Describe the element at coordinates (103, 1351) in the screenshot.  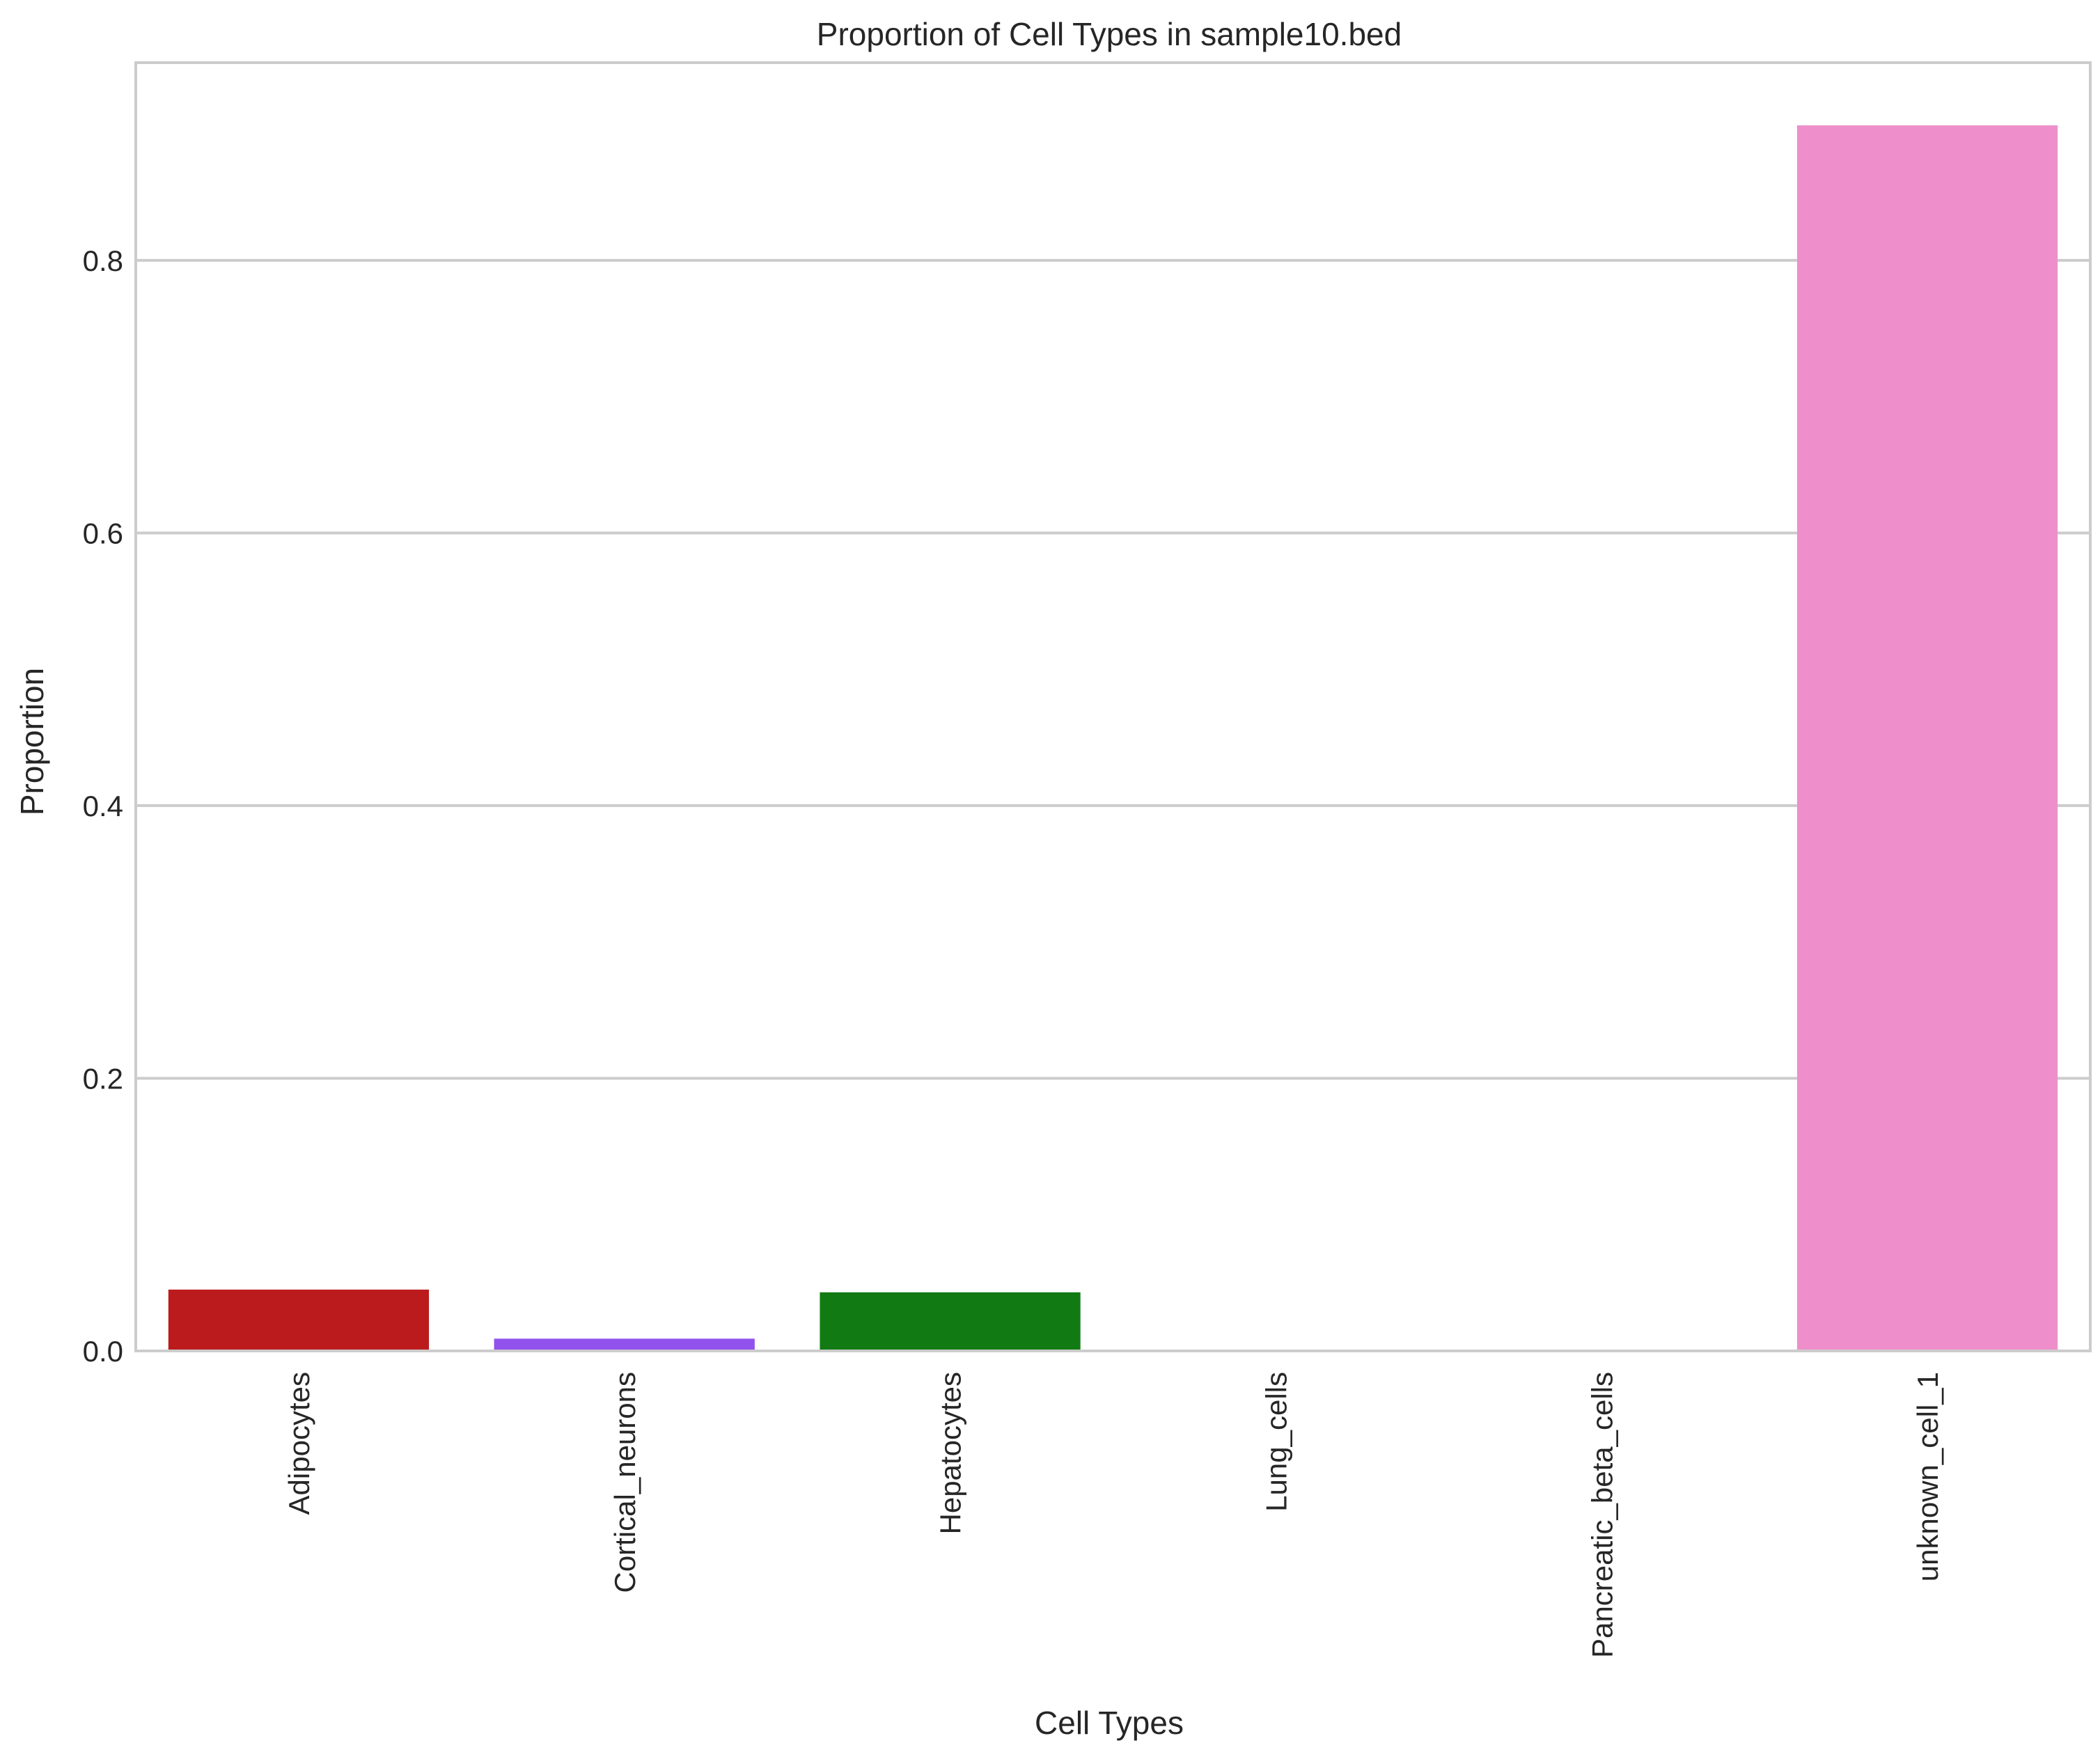
I see `y-tick-label: 0.0` at that location.